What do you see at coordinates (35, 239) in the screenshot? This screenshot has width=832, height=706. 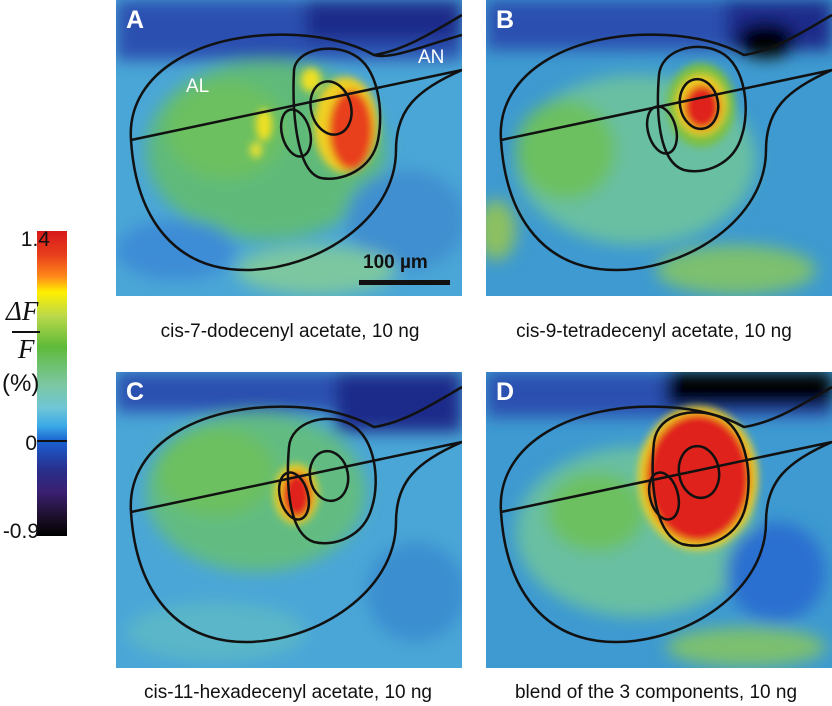 I see `colorbar-max-label: 1.4` at bounding box center [35, 239].